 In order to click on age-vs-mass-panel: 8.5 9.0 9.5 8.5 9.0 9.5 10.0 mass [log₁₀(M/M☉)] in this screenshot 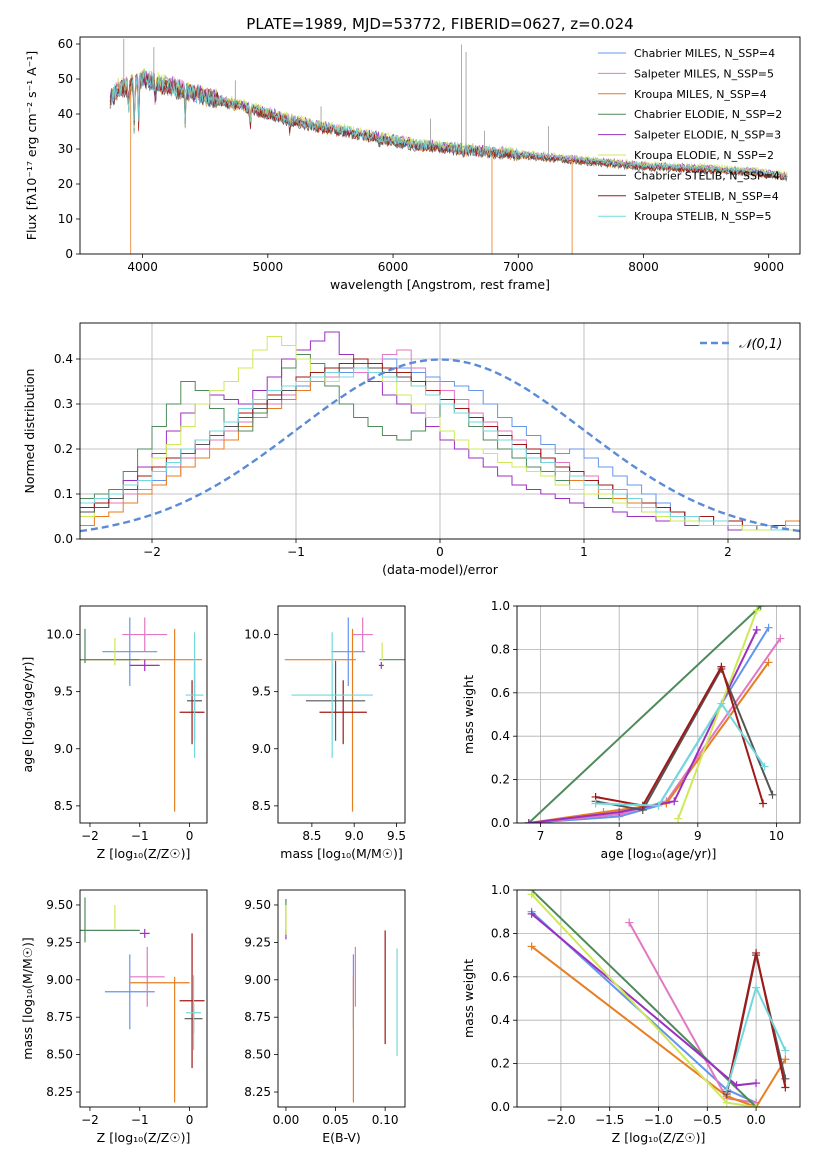, I will do `click(325, 733)`.